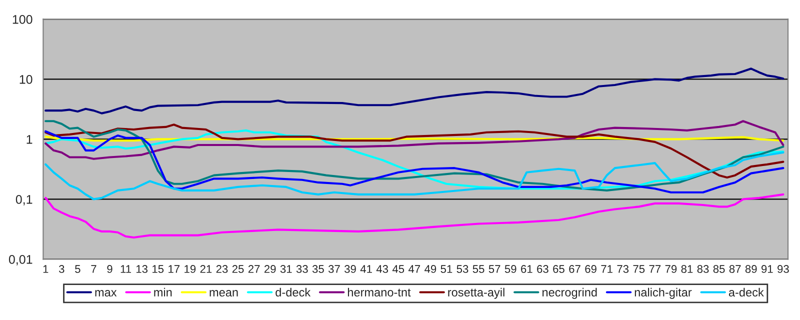 The width and height of the screenshot is (800, 320). I want to click on x-tick-label: 9, so click(109, 269).